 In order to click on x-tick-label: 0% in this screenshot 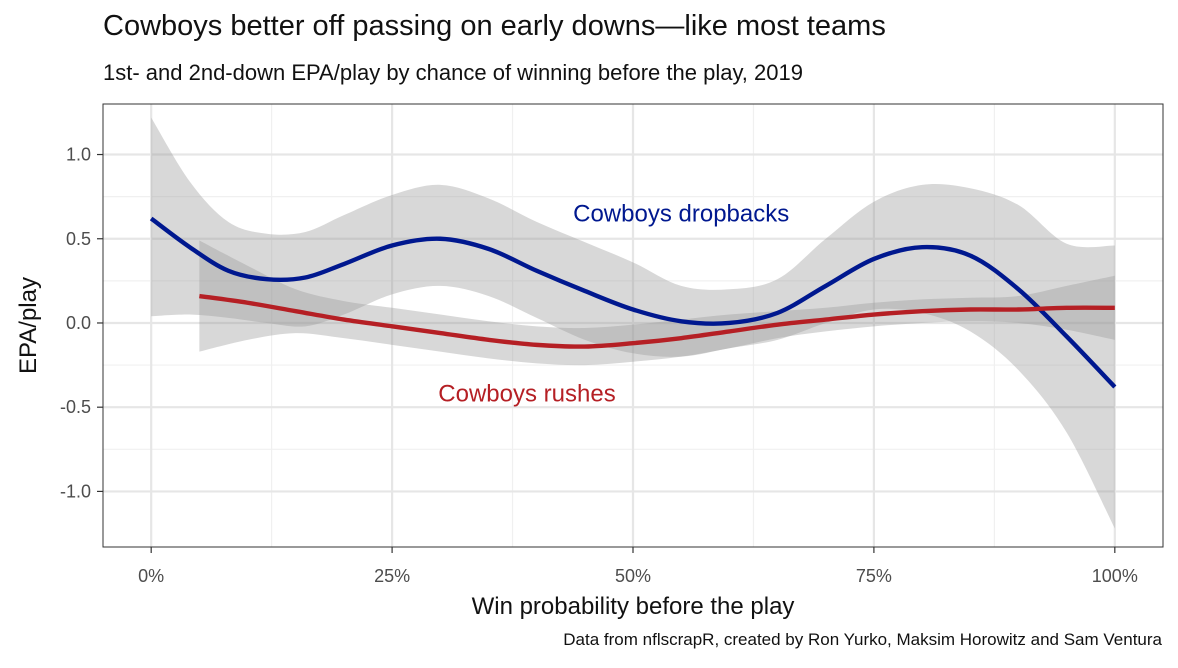, I will do `click(151, 576)`.